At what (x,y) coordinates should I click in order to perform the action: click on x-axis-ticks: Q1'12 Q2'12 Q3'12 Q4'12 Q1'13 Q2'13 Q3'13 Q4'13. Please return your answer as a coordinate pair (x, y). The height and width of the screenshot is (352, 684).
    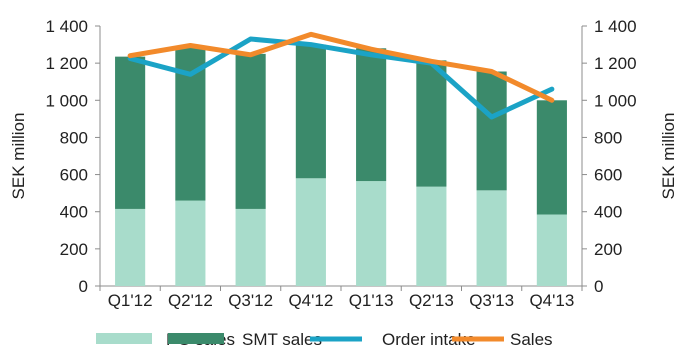
    Looking at the image, I should click on (341, 300).